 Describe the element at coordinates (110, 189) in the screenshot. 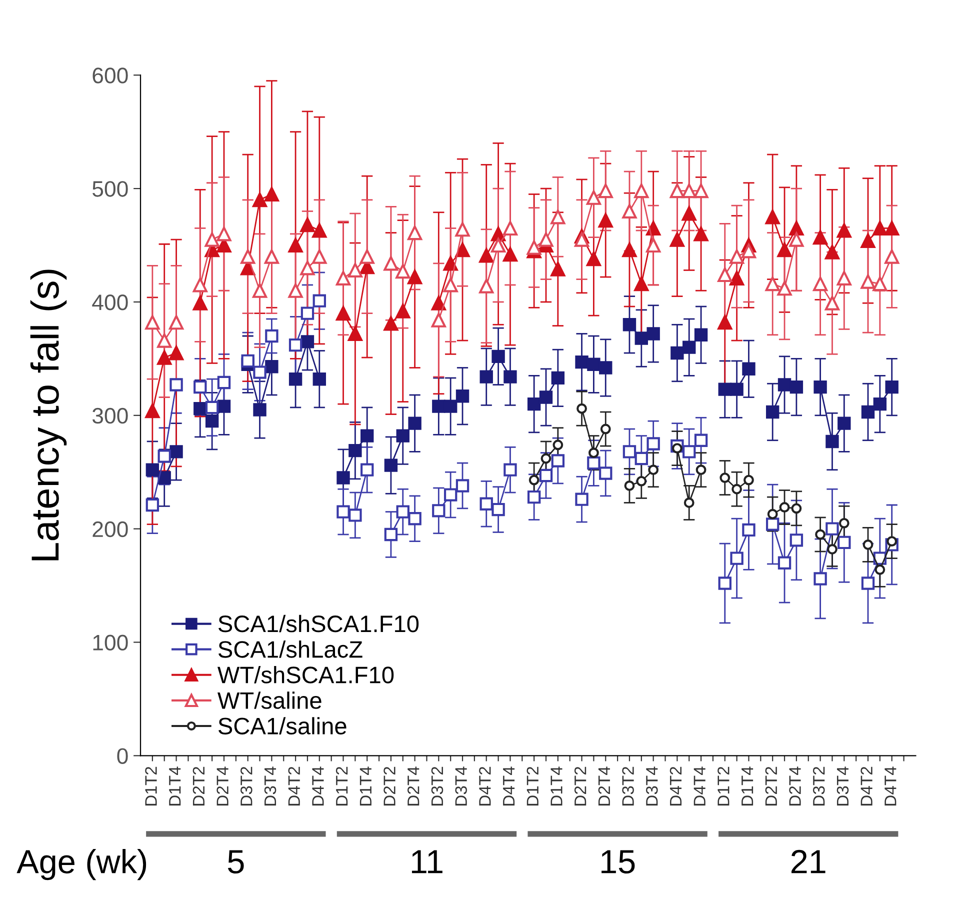

I see `y-tick-label: 500` at that location.